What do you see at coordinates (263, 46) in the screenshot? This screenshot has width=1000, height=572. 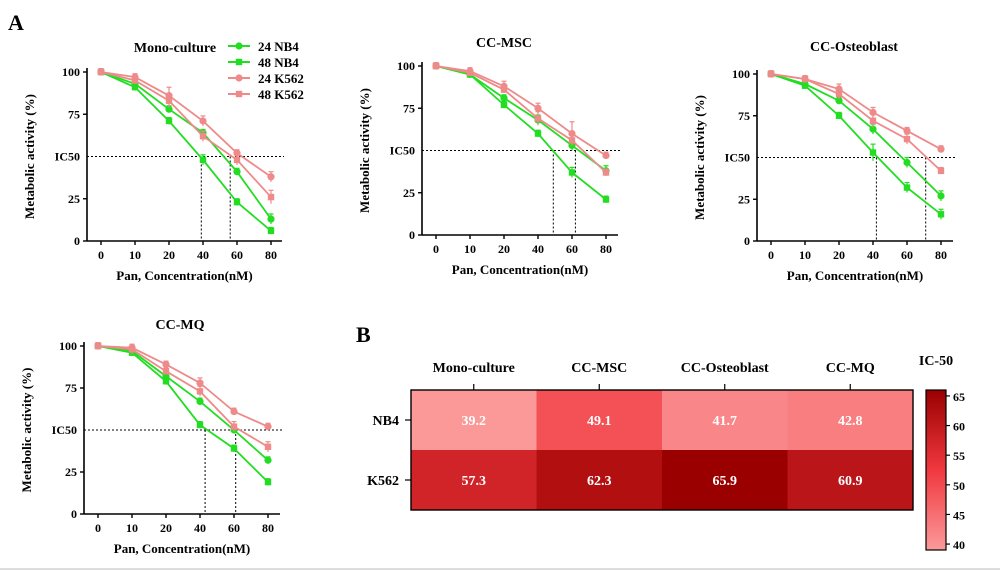 I see `legend-item-24-nb4: 24 NB4` at bounding box center [263, 46].